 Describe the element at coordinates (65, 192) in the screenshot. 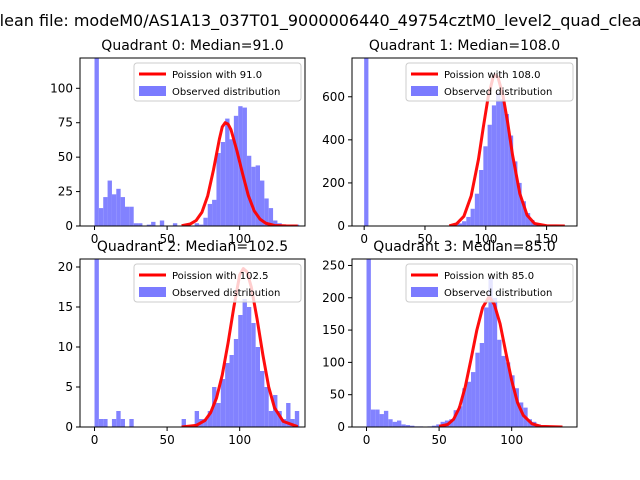

I see `y-tick-label: 25` at that location.